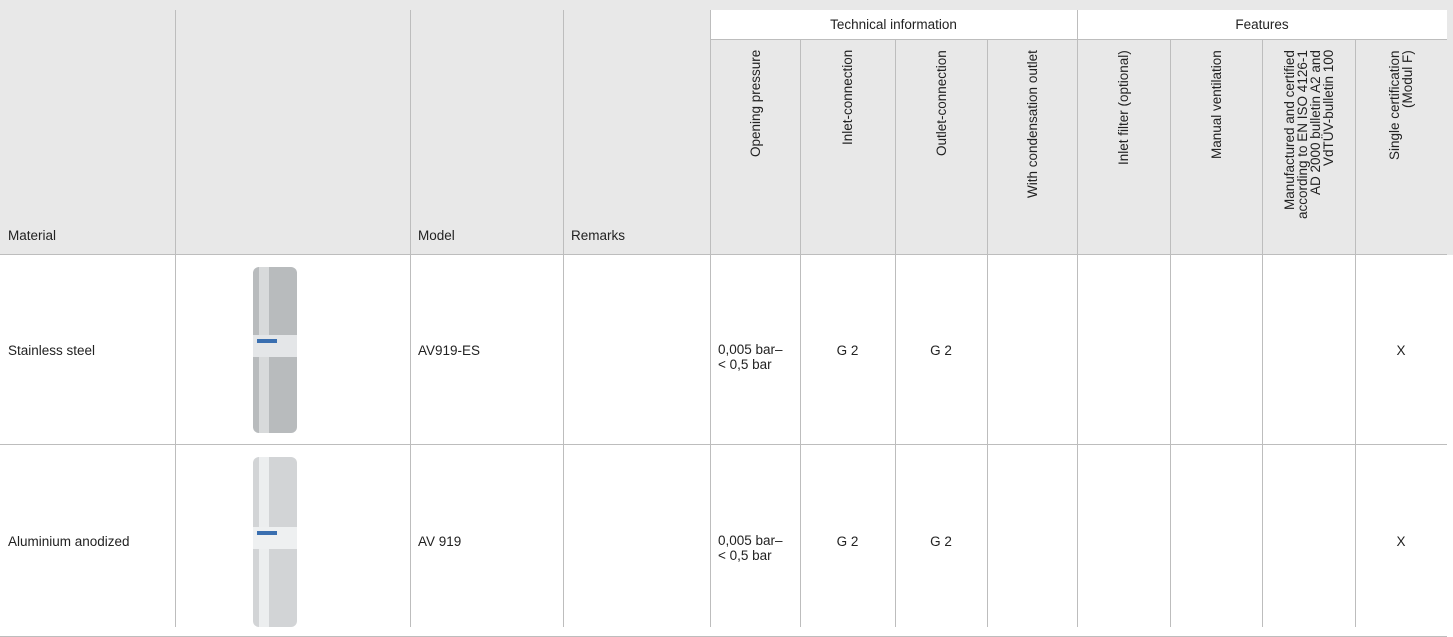 This screenshot has width=1453, height=637. I want to click on group-header: Technical information, so click(893, 24).